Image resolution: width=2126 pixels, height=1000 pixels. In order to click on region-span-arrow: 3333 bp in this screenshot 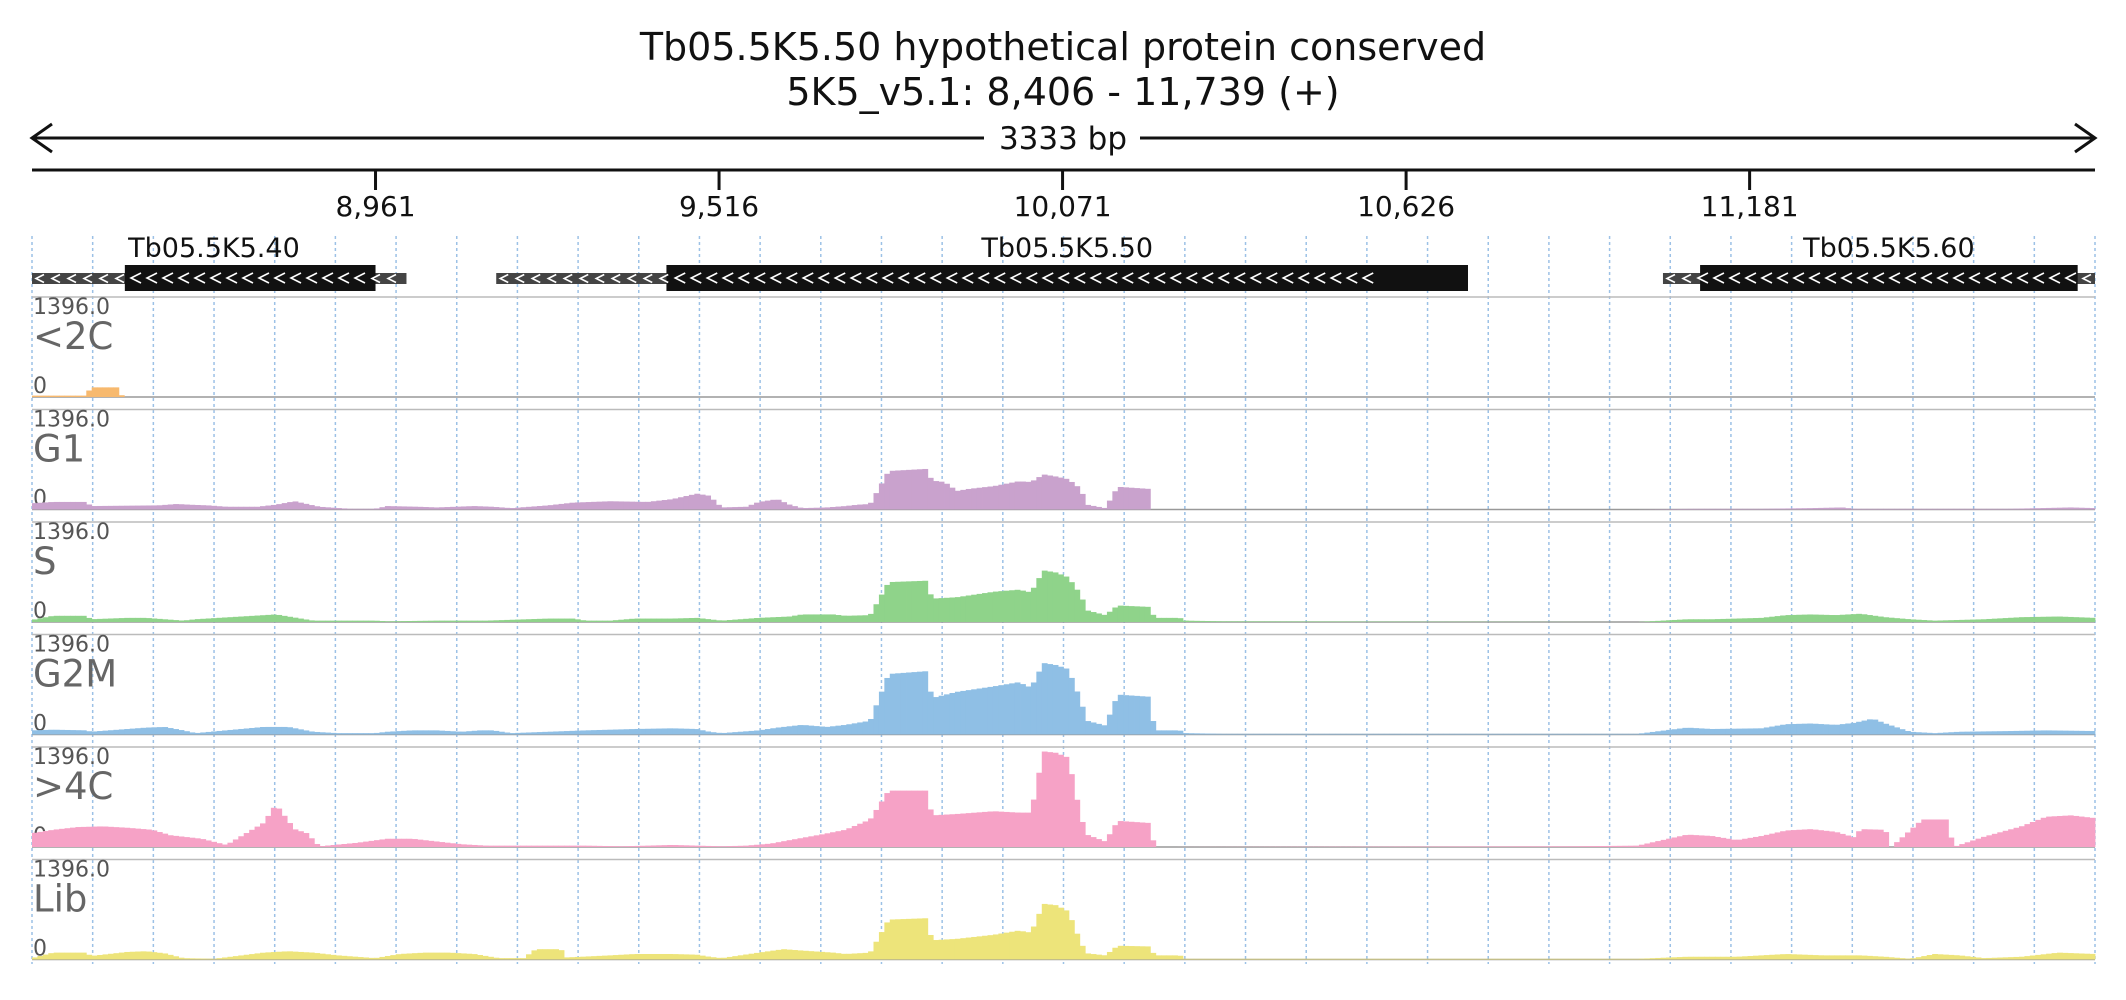, I will do `click(1063, 139)`.